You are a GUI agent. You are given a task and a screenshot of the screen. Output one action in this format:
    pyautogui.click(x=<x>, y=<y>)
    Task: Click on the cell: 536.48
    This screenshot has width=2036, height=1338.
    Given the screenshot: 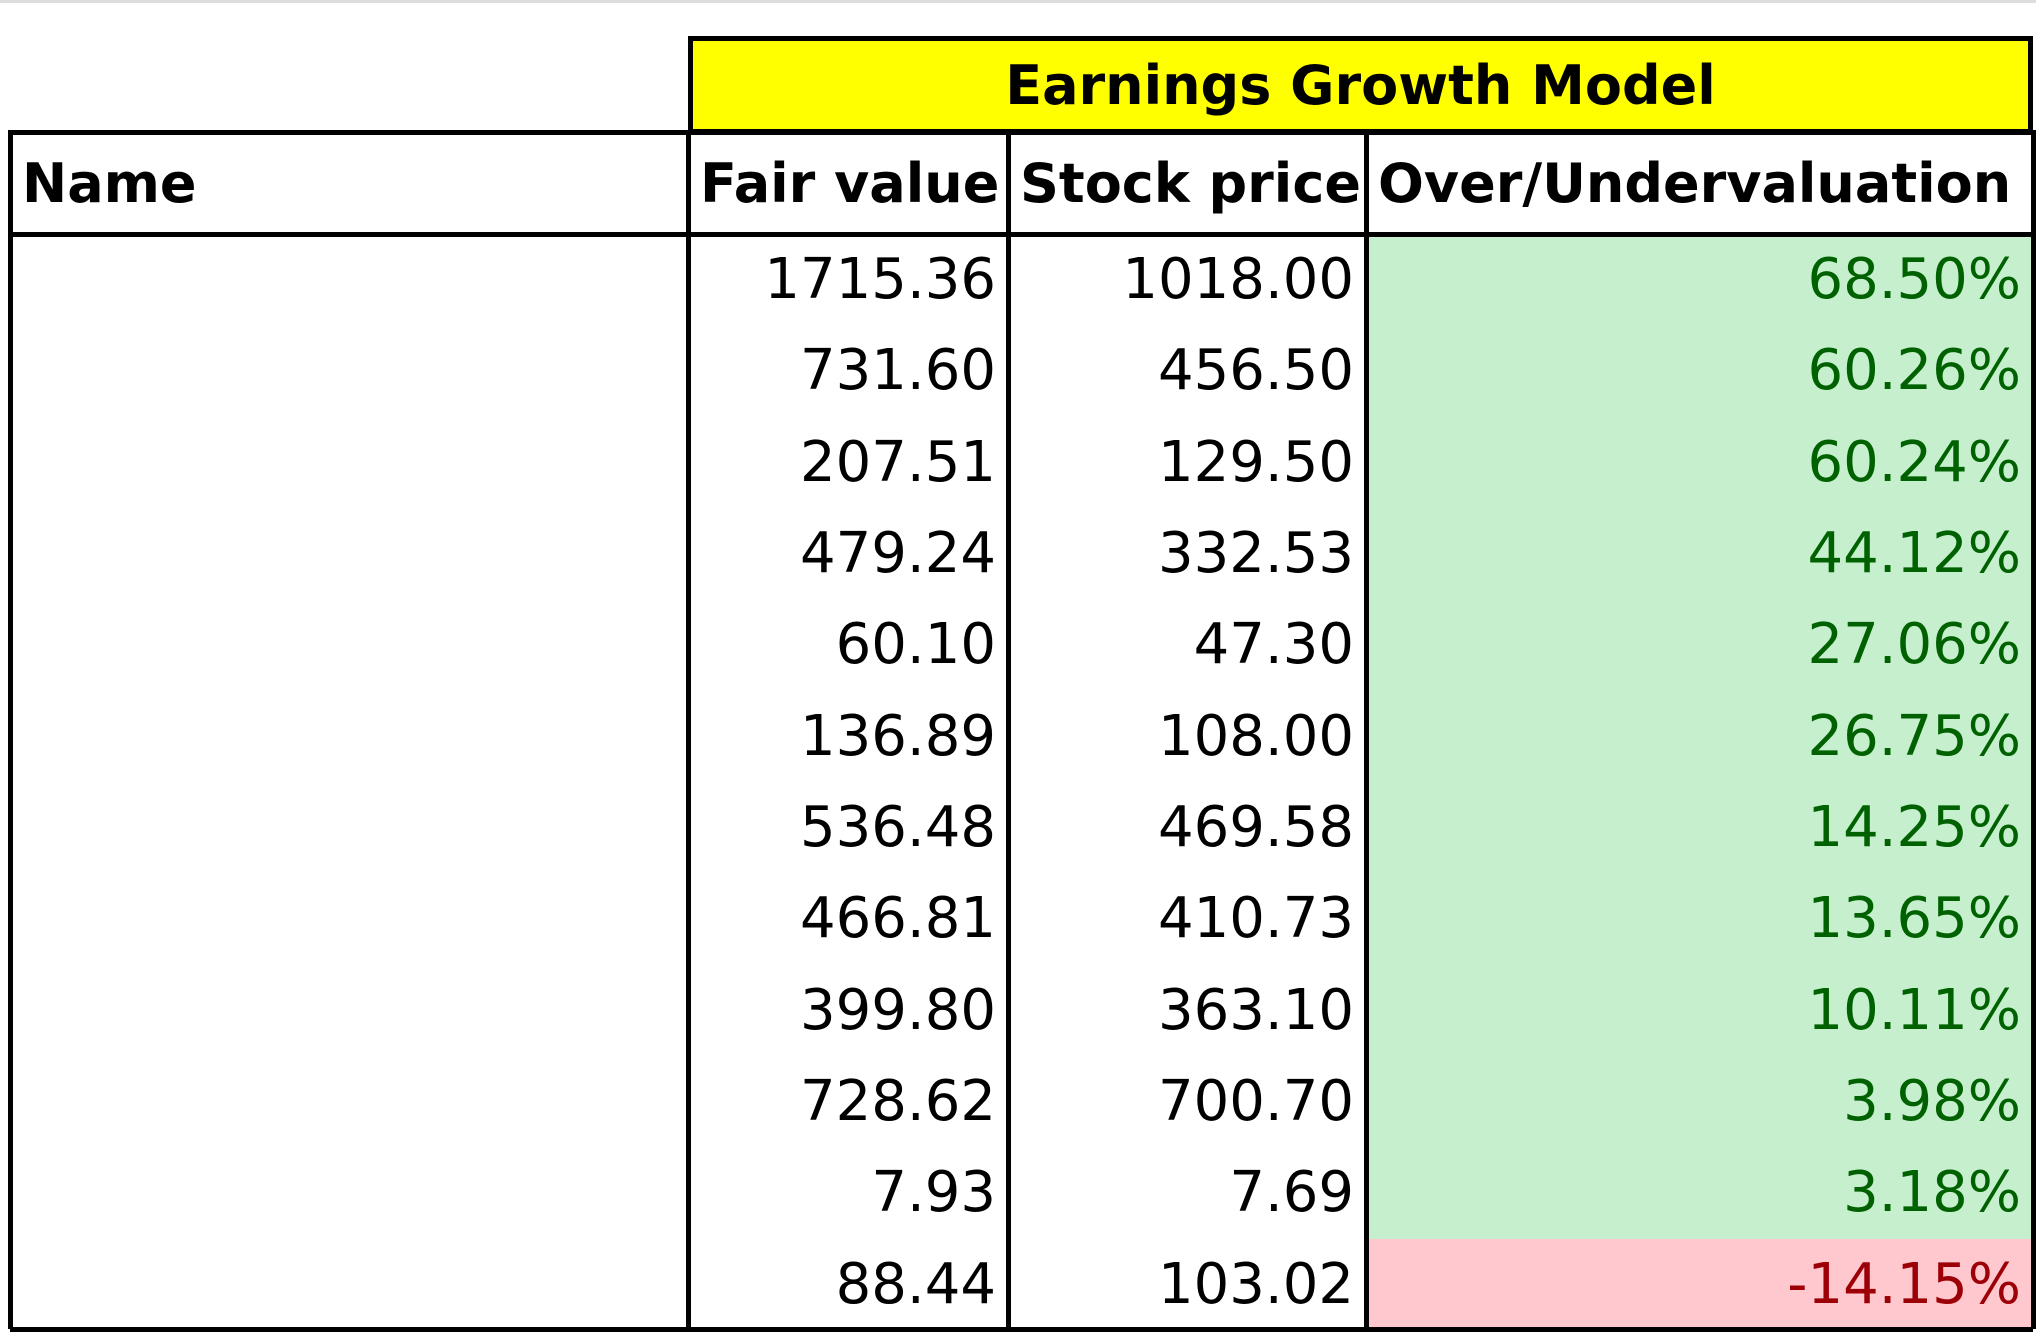 What is the action you would take?
    pyautogui.click(x=898, y=828)
    